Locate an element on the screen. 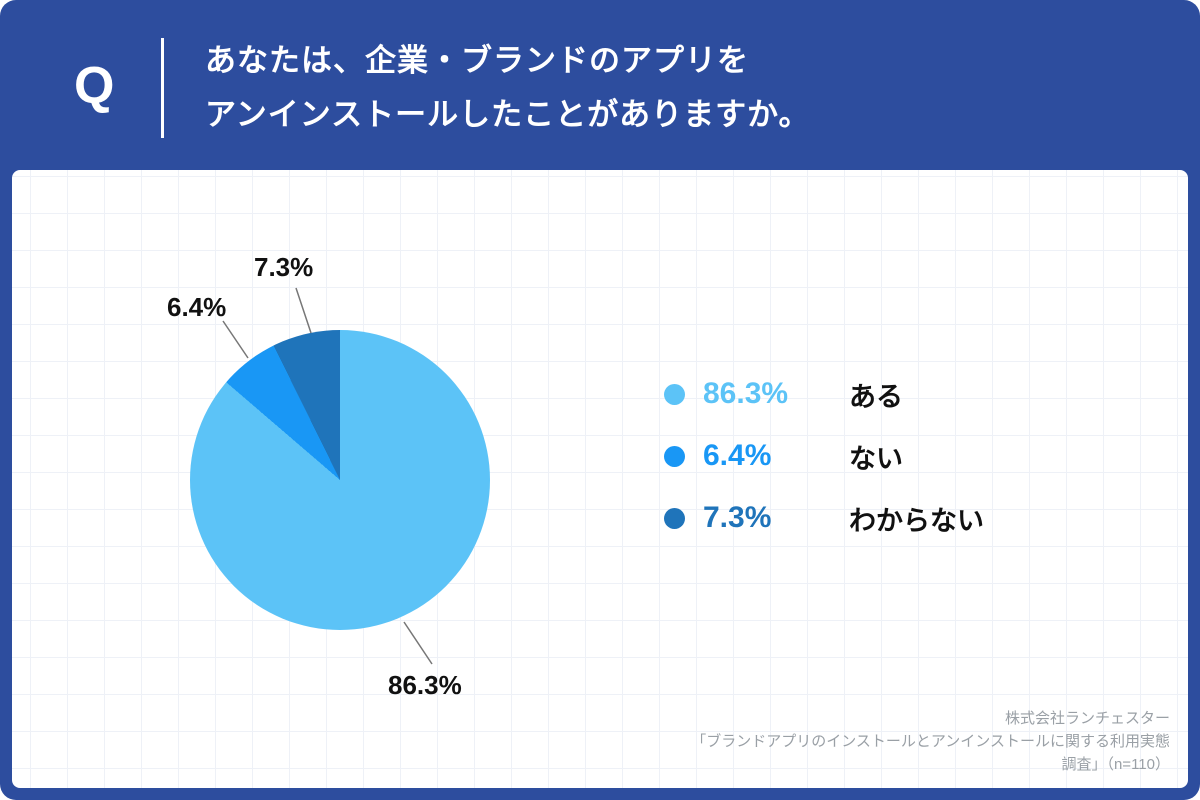 The width and height of the screenshot is (1200, 800). leader-line-wakaranai is located at coordinates (303, 310).